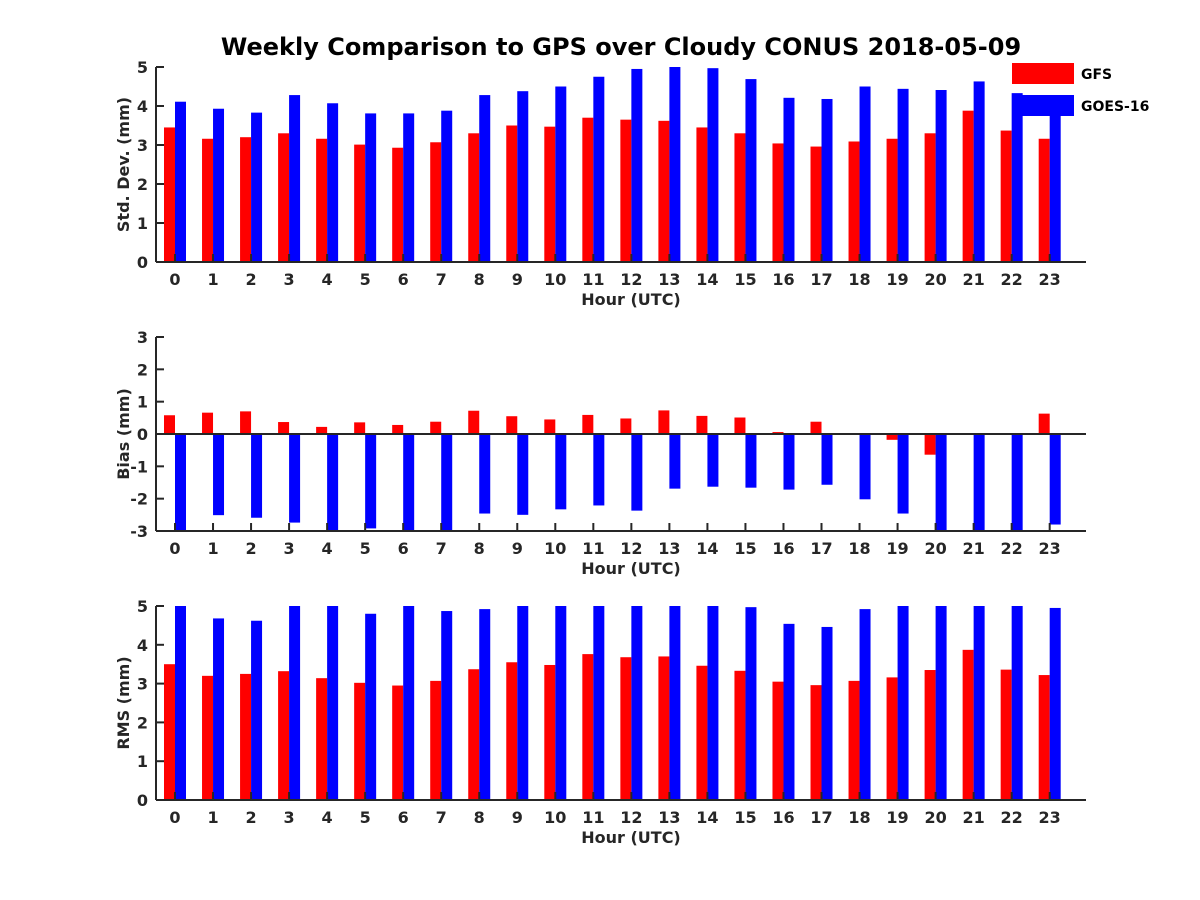 The width and height of the screenshot is (1200, 900). What do you see at coordinates (479, 817) in the screenshot?
I see `x-tick-label: 8` at bounding box center [479, 817].